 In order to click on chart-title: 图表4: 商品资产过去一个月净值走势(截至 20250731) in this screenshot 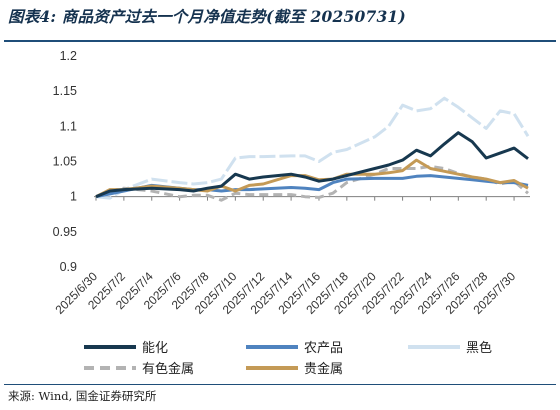, I will do `click(207, 16)`.